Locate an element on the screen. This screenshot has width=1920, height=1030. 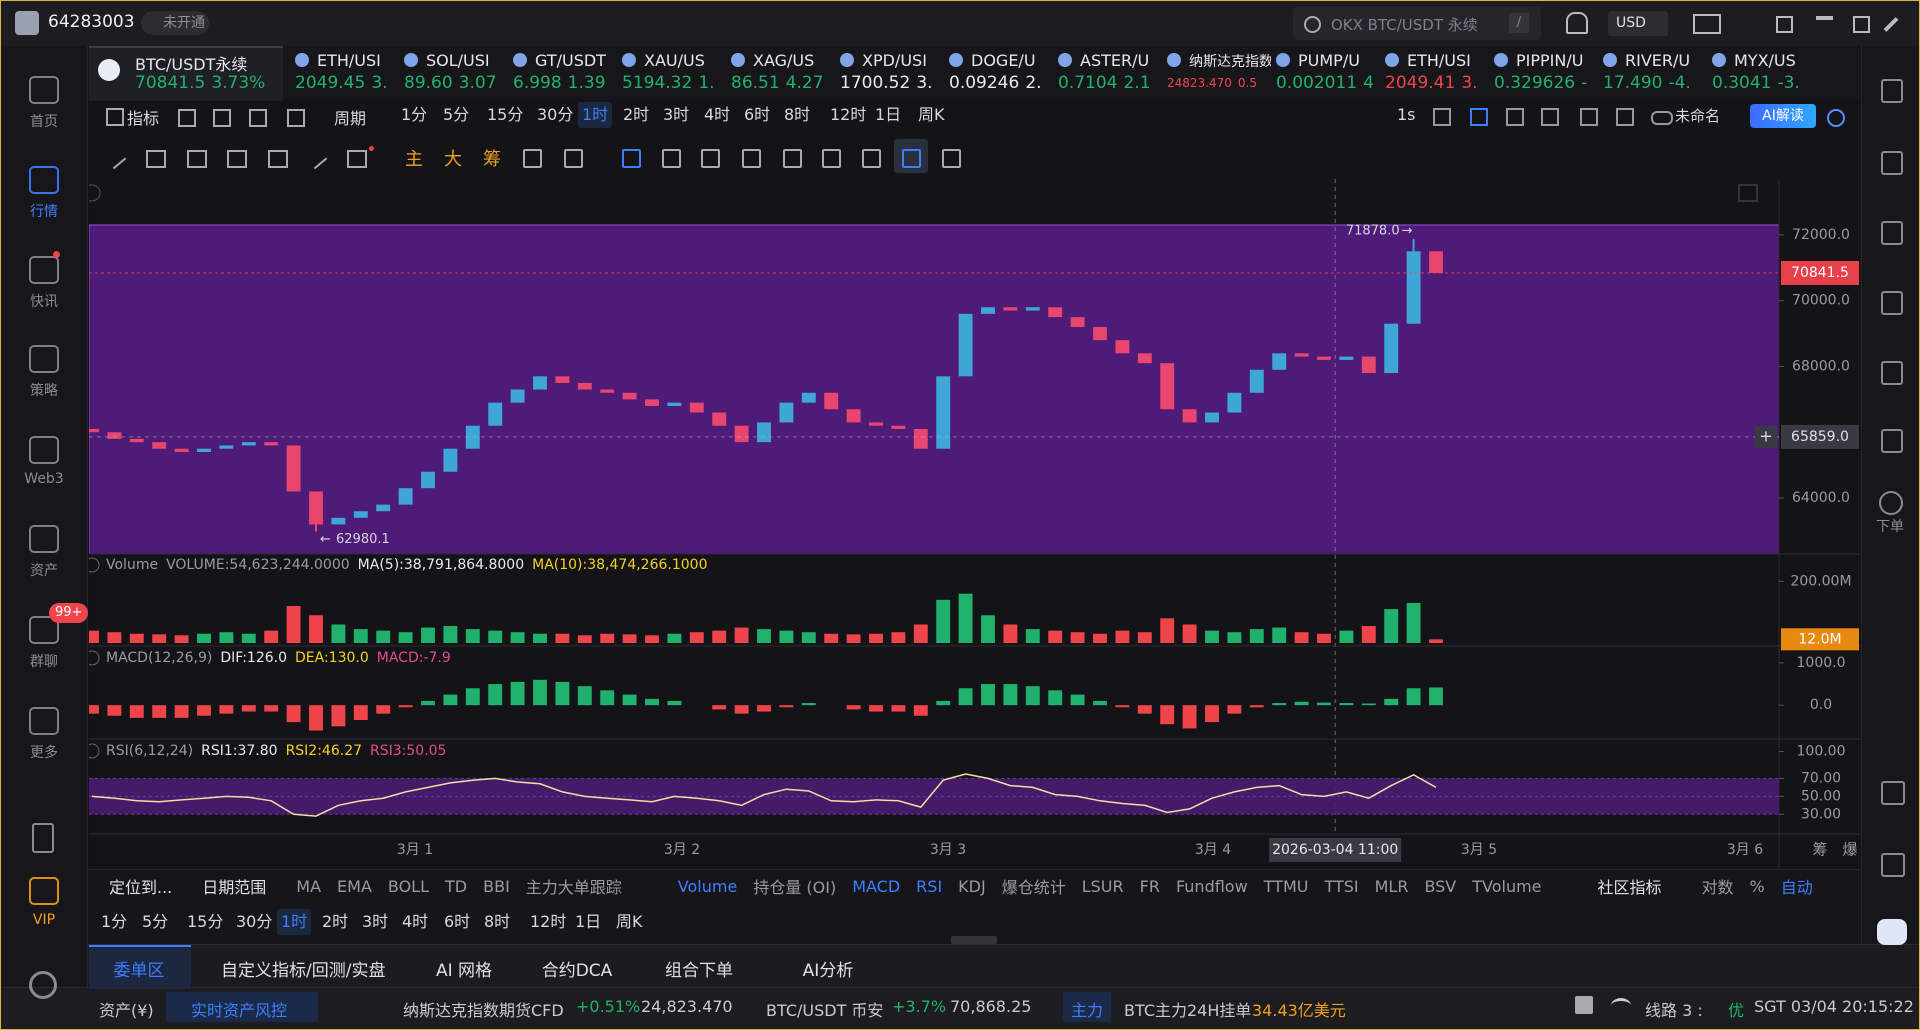
mail-icon is located at coordinates (1707, 24).